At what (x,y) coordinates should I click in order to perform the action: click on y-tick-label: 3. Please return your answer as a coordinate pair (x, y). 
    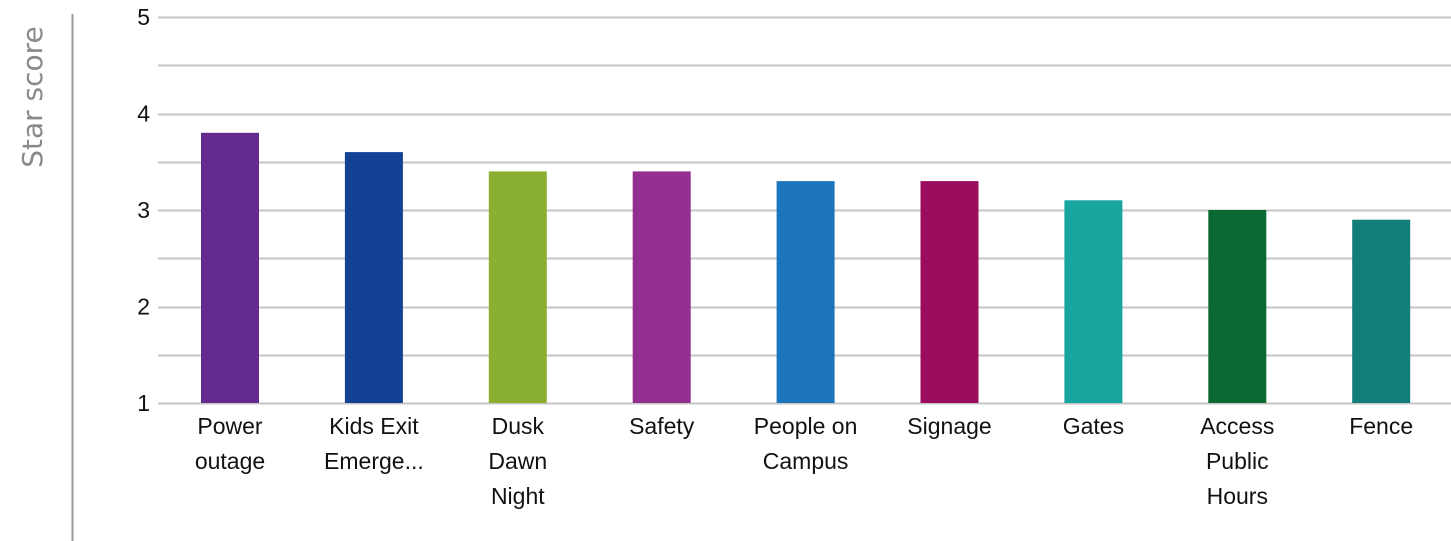
    Looking at the image, I should click on (143, 210).